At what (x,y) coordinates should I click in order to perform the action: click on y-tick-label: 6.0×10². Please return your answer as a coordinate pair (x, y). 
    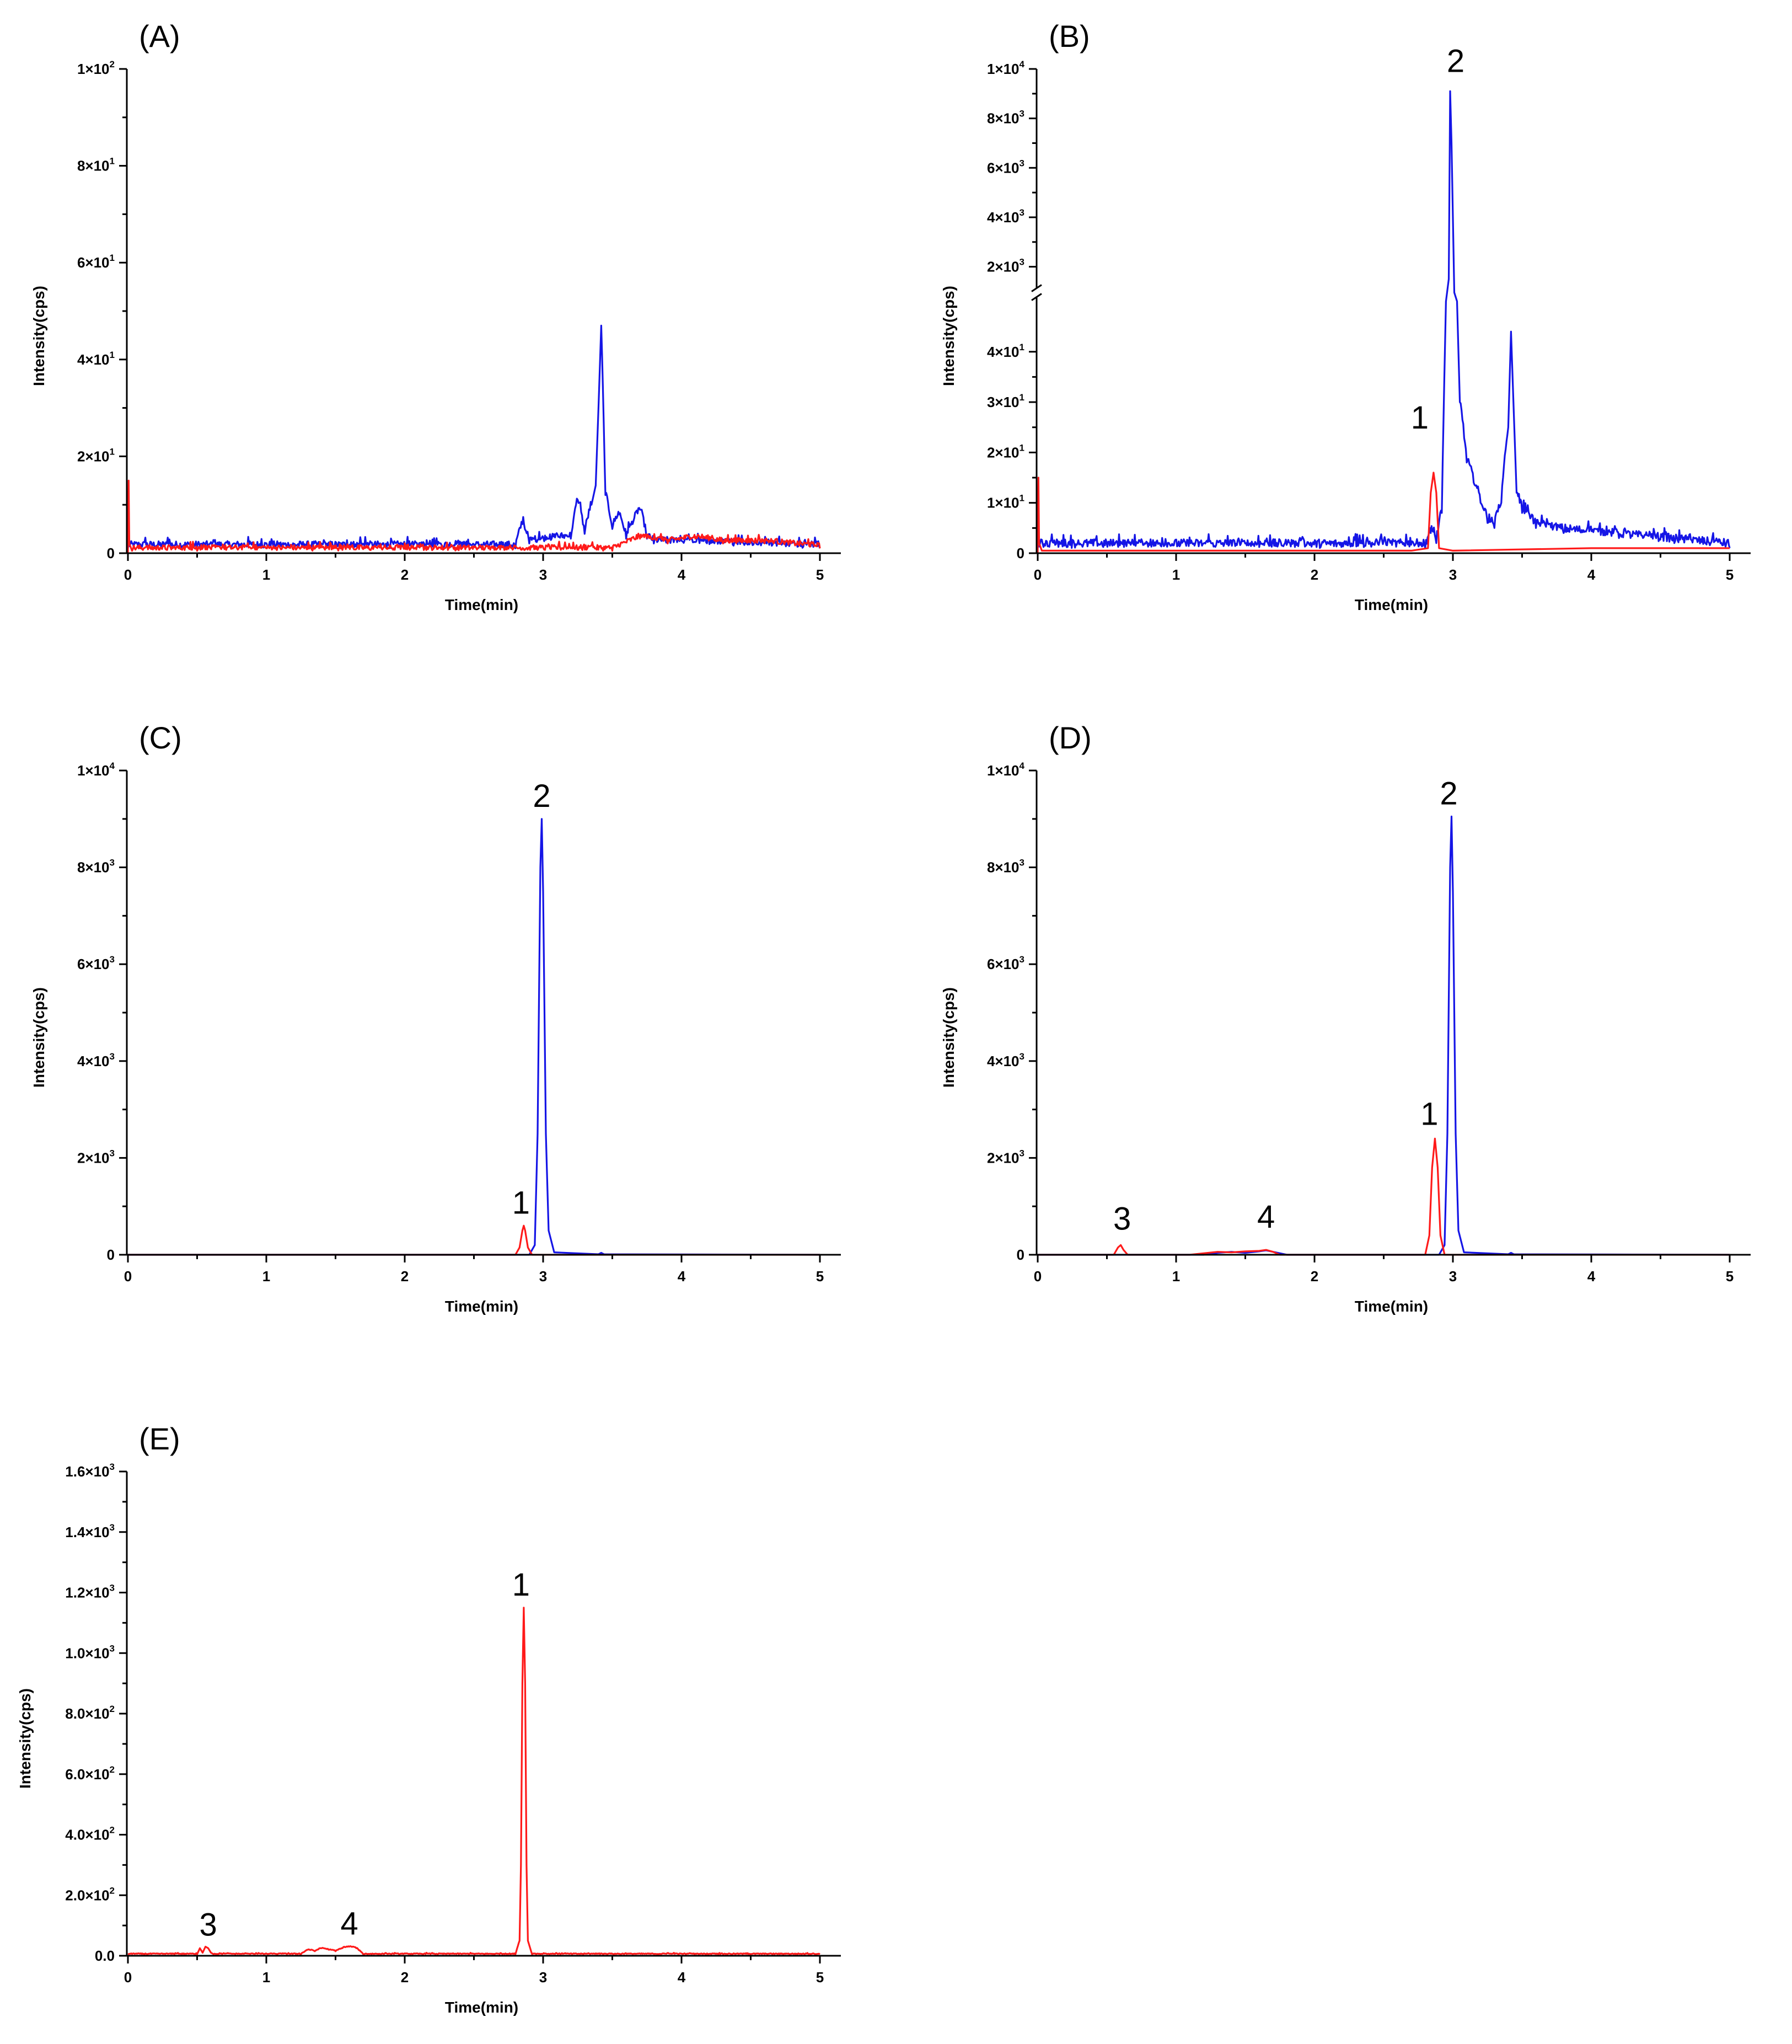
    Looking at the image, I should click on (90, 1774).